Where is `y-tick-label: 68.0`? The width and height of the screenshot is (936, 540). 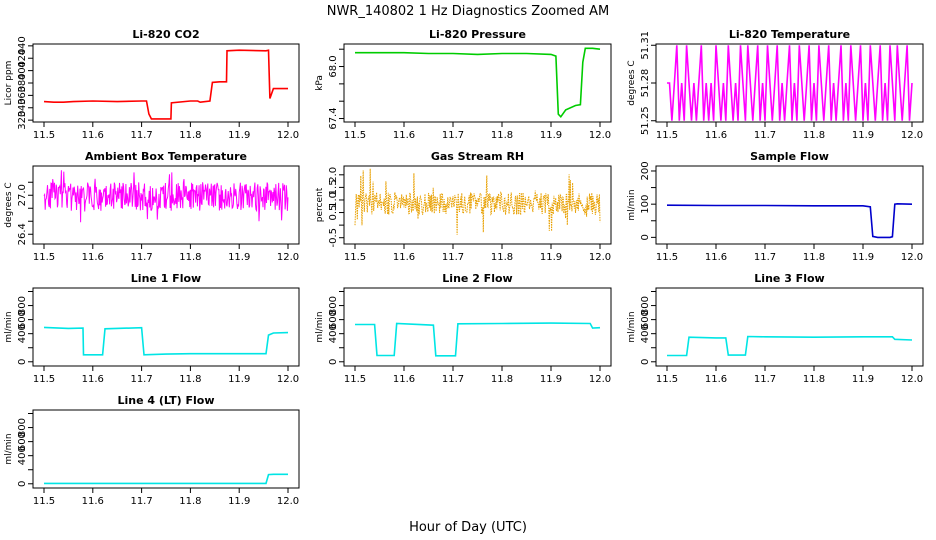 y-tick-label: 68.0 is located at coordinates (333, 66).